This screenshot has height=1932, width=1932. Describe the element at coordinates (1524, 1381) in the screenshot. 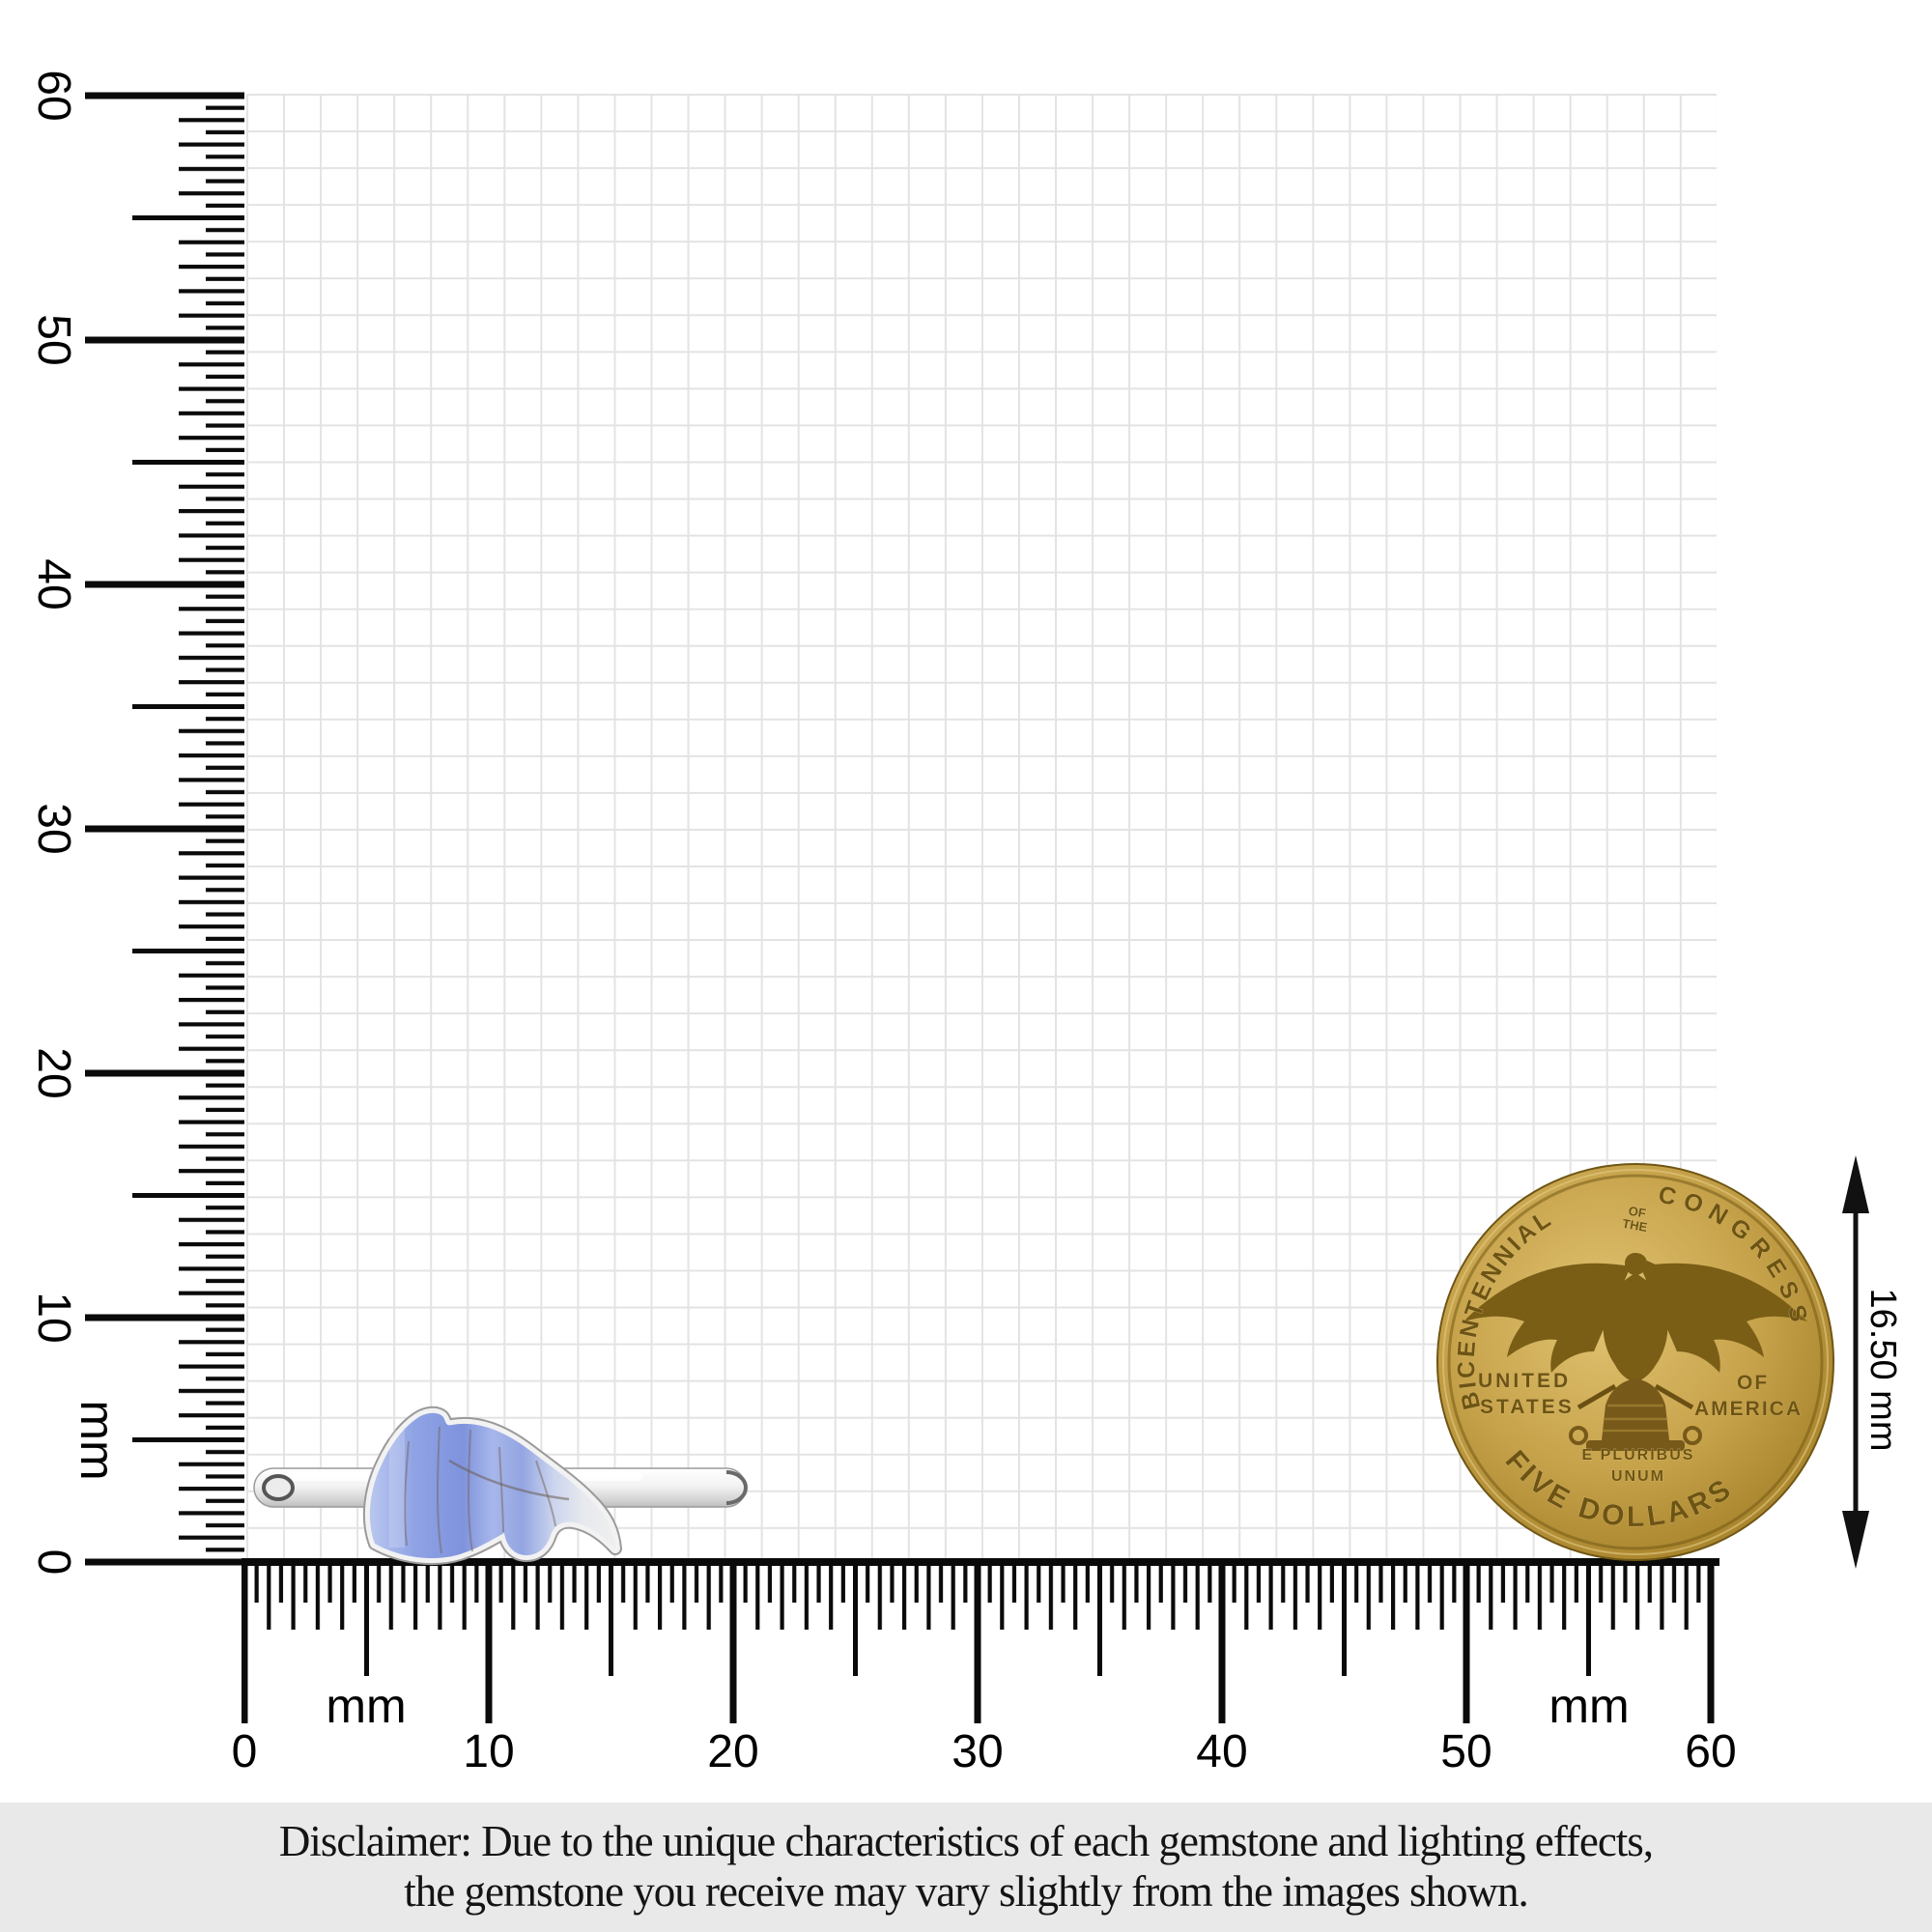

I see `coin-united: UNITED` at that location.